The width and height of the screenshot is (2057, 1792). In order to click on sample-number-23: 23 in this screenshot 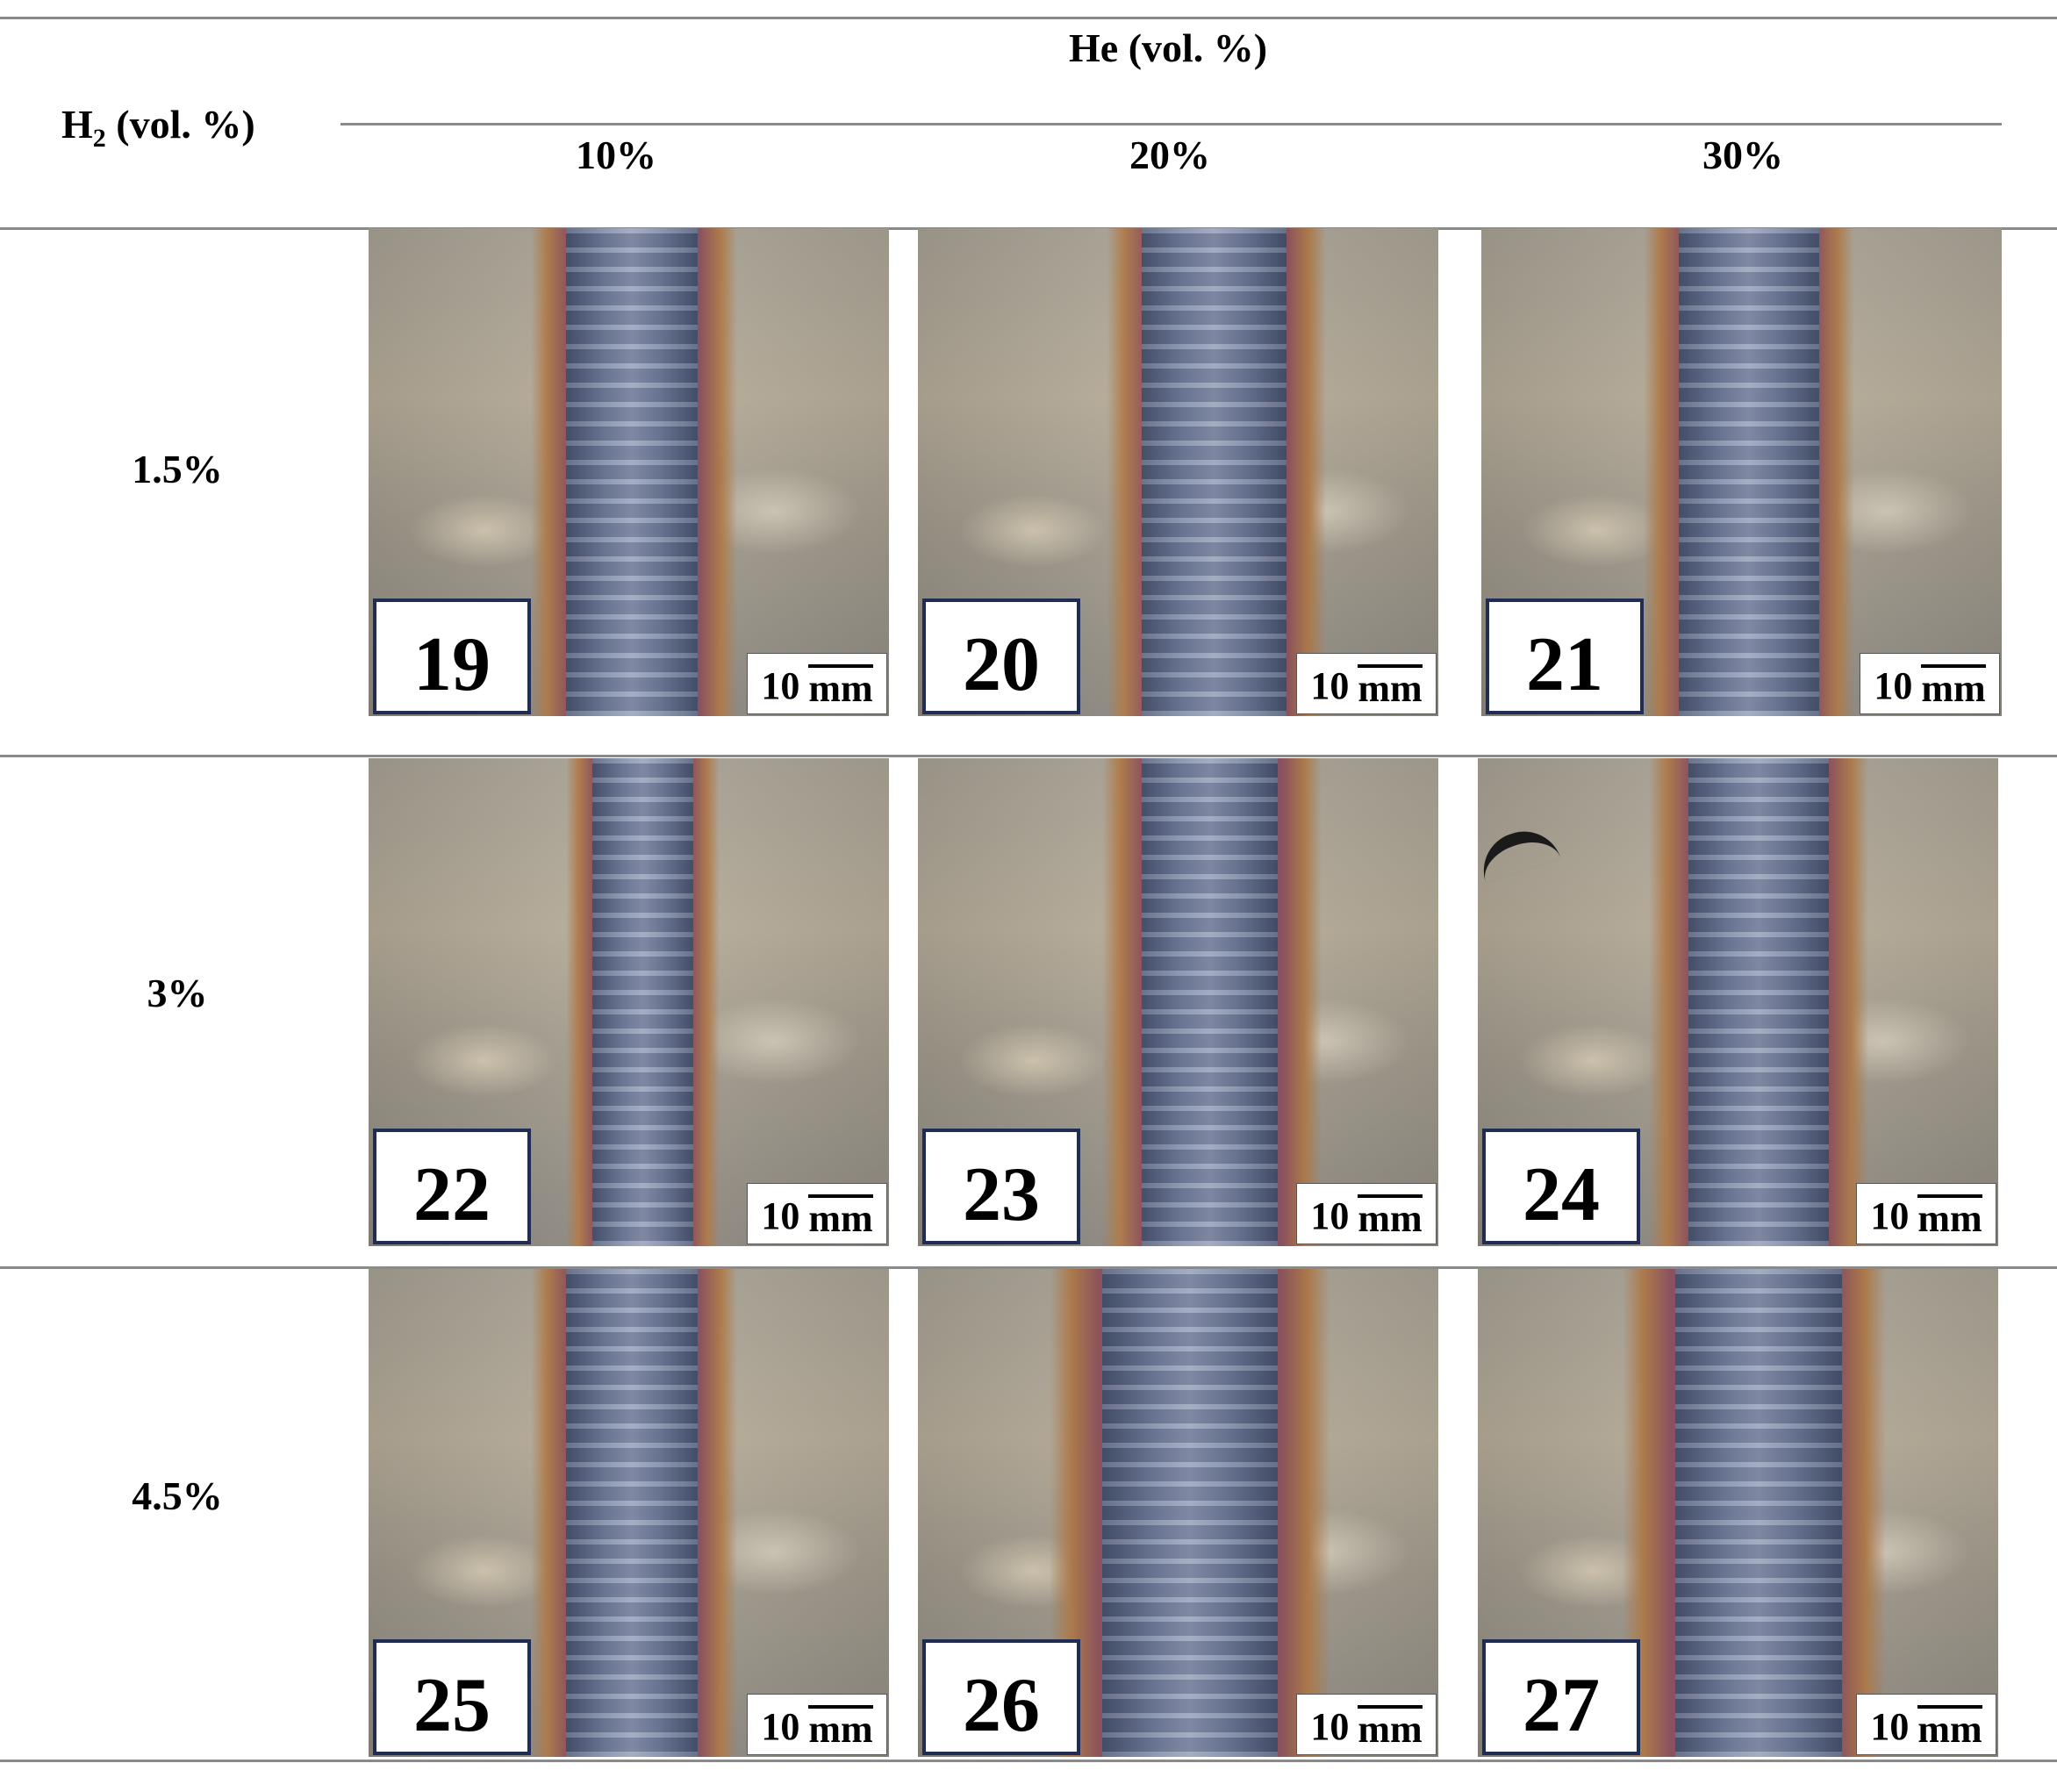, I will do `click(1001, 1186)`.